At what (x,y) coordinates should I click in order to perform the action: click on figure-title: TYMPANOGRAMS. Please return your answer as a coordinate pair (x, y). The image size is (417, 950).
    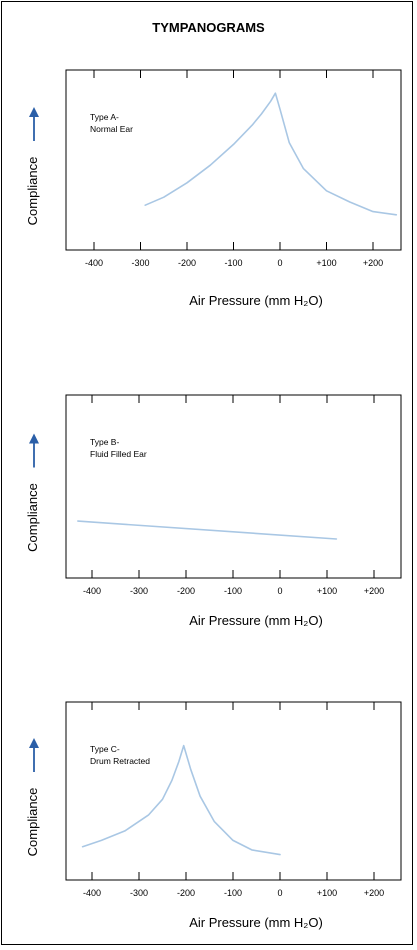
    Looking at the image, I should click on (208, 27).